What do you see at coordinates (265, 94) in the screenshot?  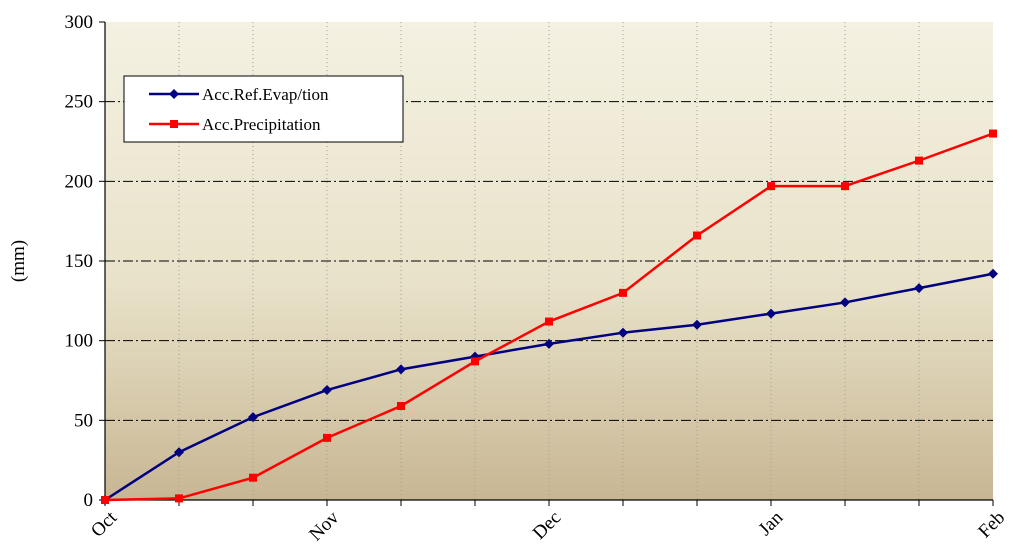 I see `legend-label: Acc.Ref.Evap/tion` at bounding box center [265, 94].